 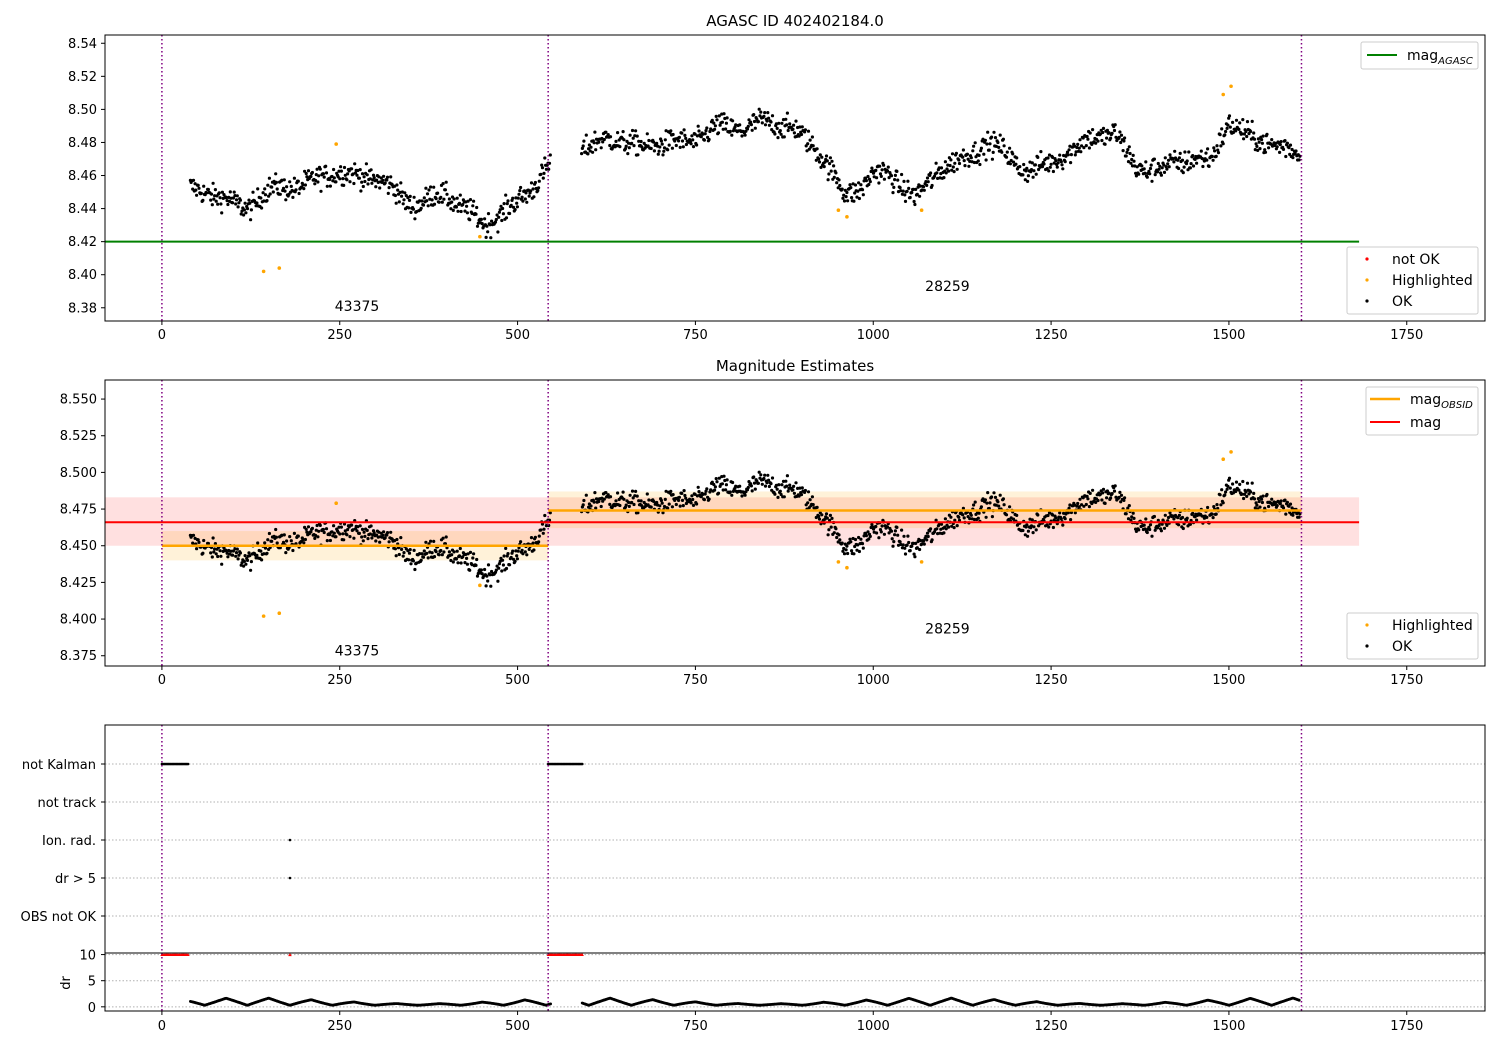 I want to click on obsid-label: 28259, so click(x=947, y=630).